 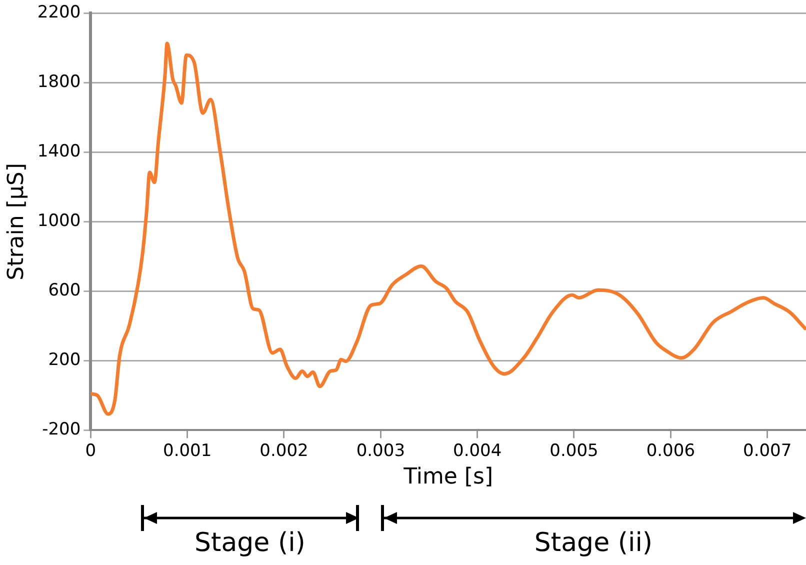 I want to click on x-axis-title: Time [s], so click(x=448, y=477).